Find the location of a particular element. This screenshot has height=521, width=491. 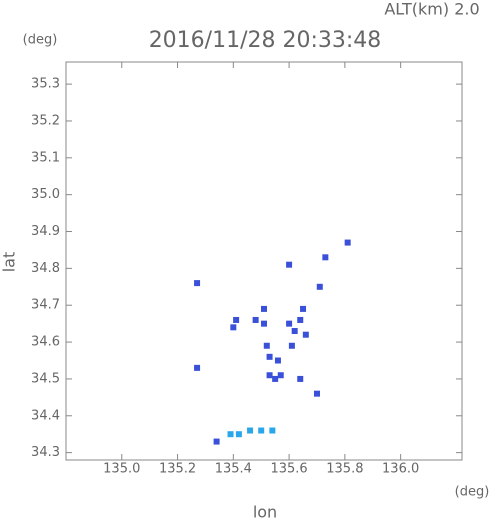

y-unit: (deg) is located at coordinates (40, 40).